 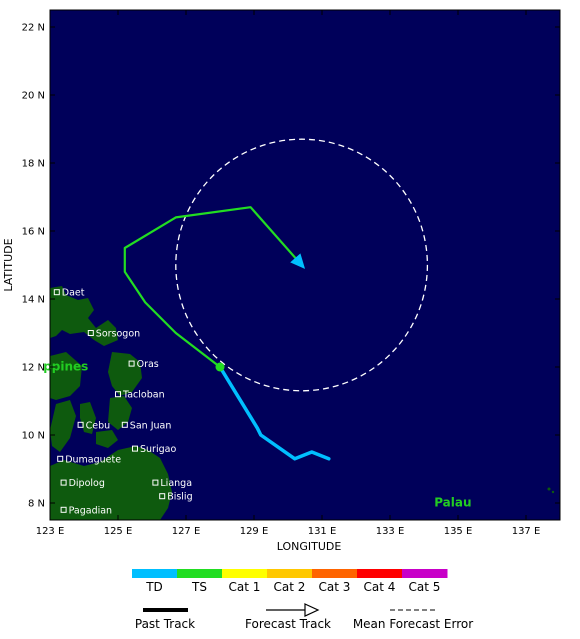 I want to click on place-label: Surigao, so click(x=158, y=449).